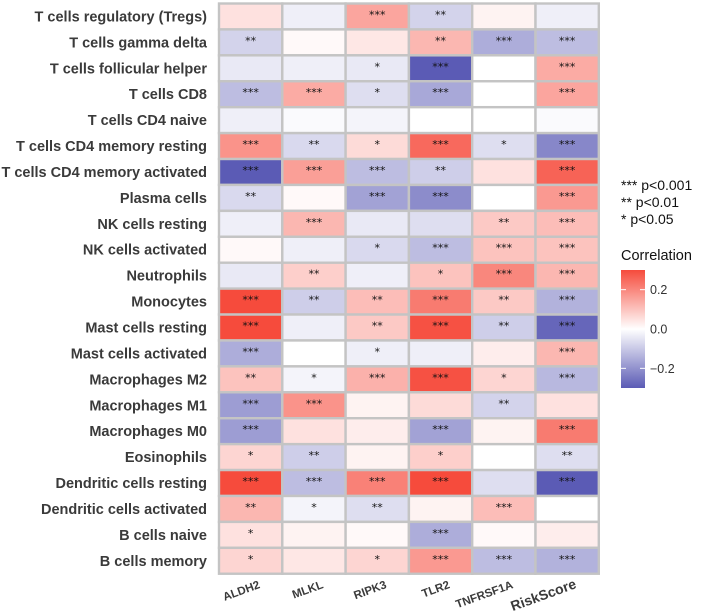 The image size is (706, 611). What do you see at coordinates (124, 510) in the screenshot?
I see `row-label: Dendritic cells activated` at bounding box center [124, 510].